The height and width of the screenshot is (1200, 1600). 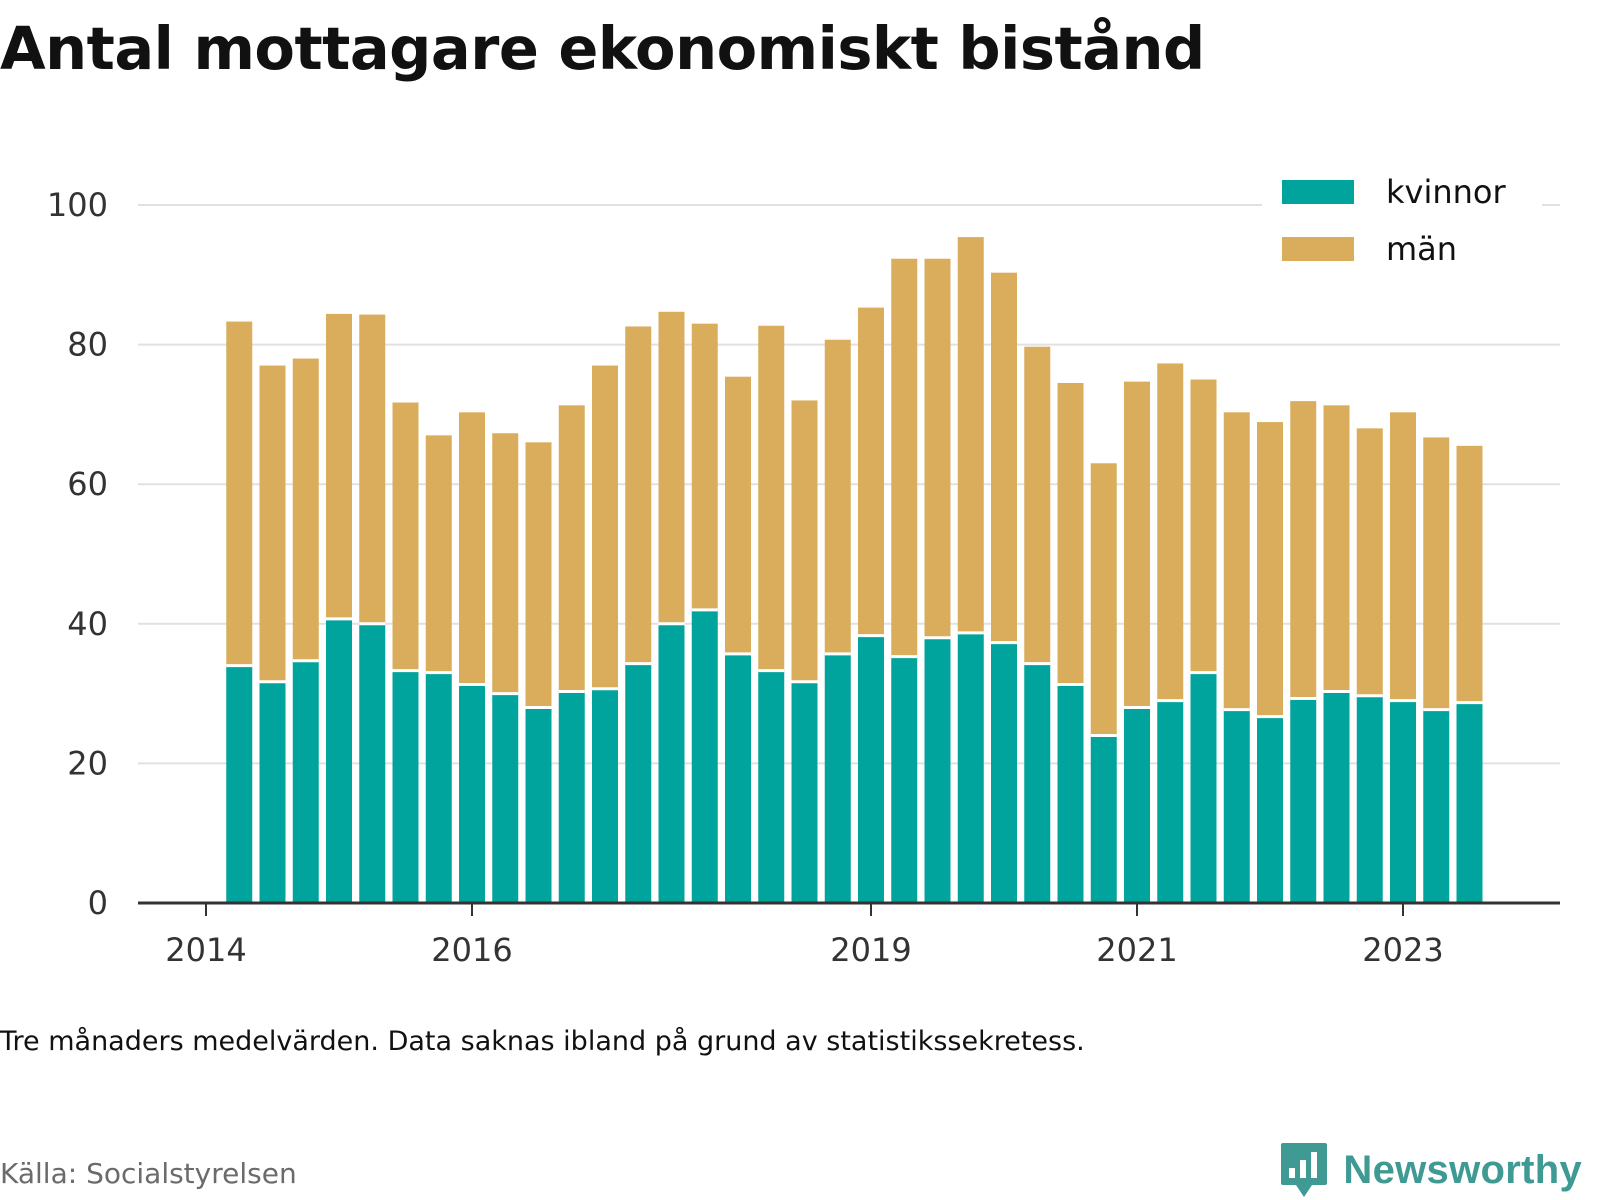 What do you see at coordinates (1136, 950) in the screenshot?
I see `x-tick-label: 2021` at bounding box center [1136, 950].